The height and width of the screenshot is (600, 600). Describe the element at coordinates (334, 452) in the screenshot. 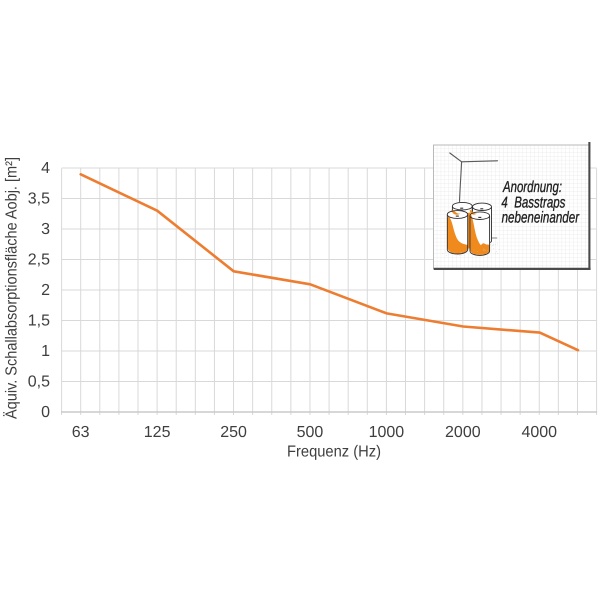

I see `svg-text: Frequenz (Hz)` at that location.